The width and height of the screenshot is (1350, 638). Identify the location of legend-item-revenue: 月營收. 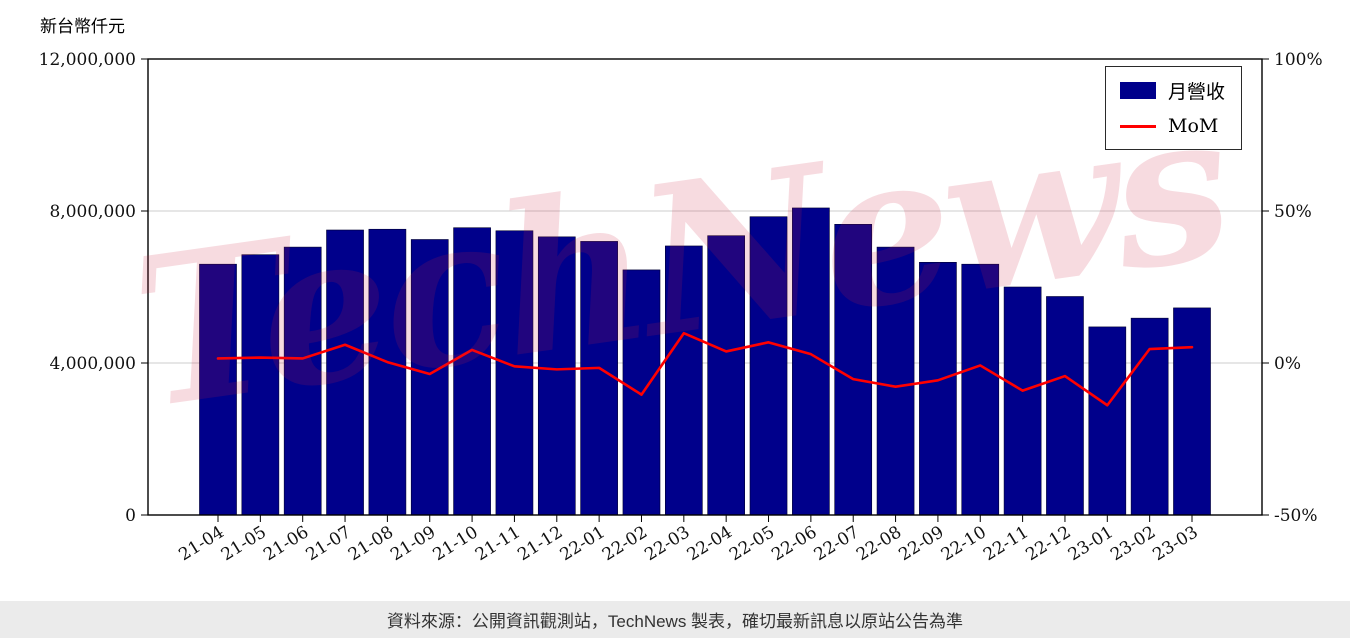
(1172, 90).